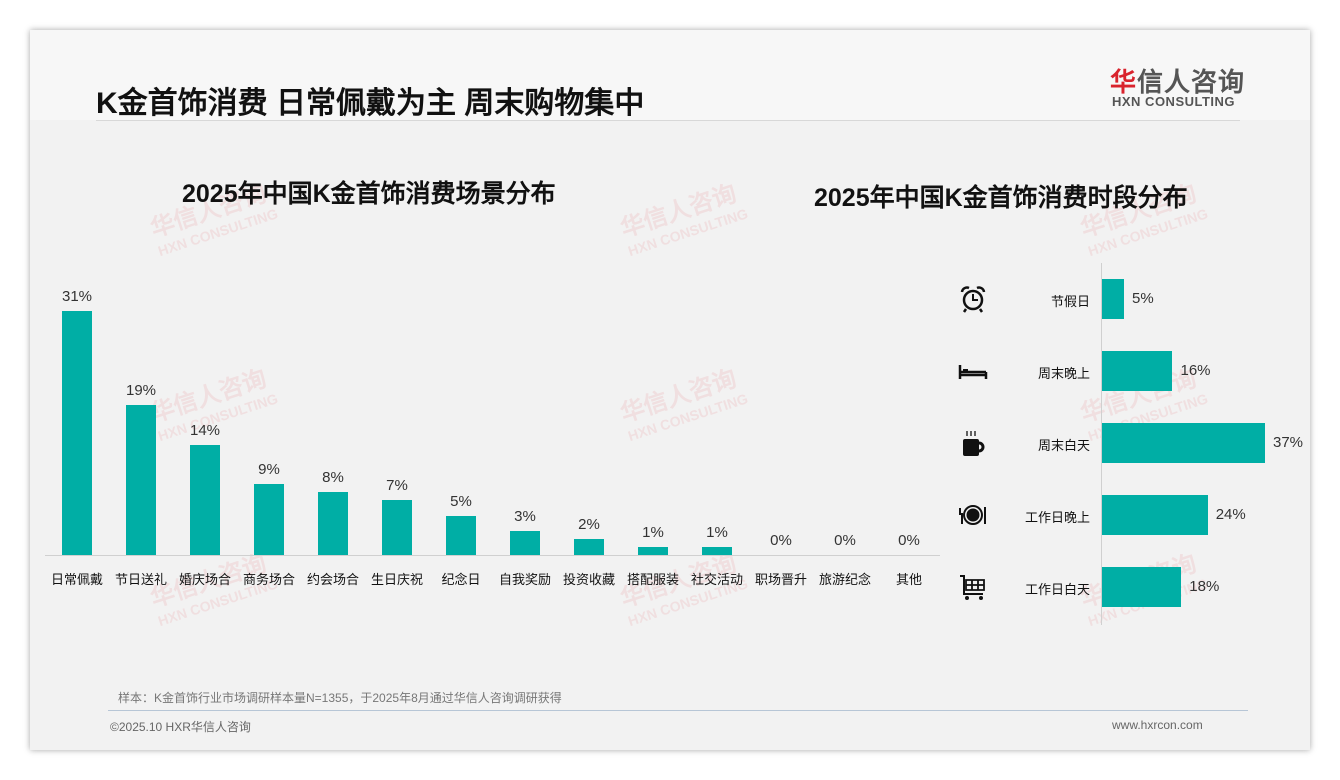 The width and height of the screenshot is (1340, 780). Describe the element at coordinates (1057, 517) in the screenshot. I see `category-label: 工作日晚上` at that location.